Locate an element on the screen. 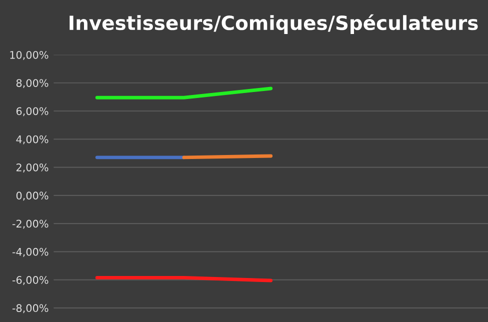 The image size is (488, 322). y-tick-label: -6,00% is located at coordinates (30, 280).